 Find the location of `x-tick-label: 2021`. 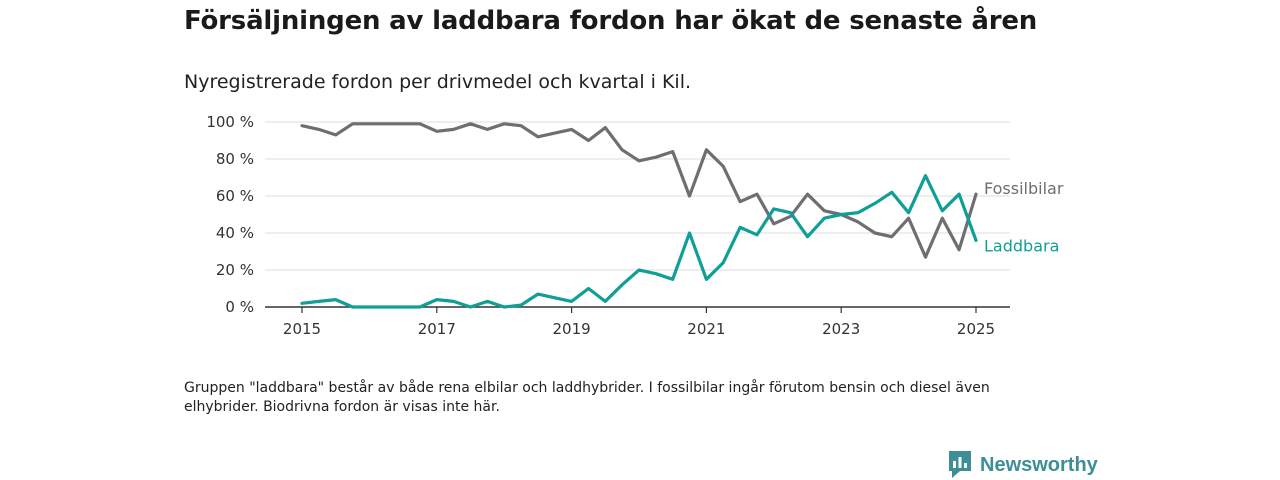

x-tick-label: 2021 is located at coordinates (706, 329).